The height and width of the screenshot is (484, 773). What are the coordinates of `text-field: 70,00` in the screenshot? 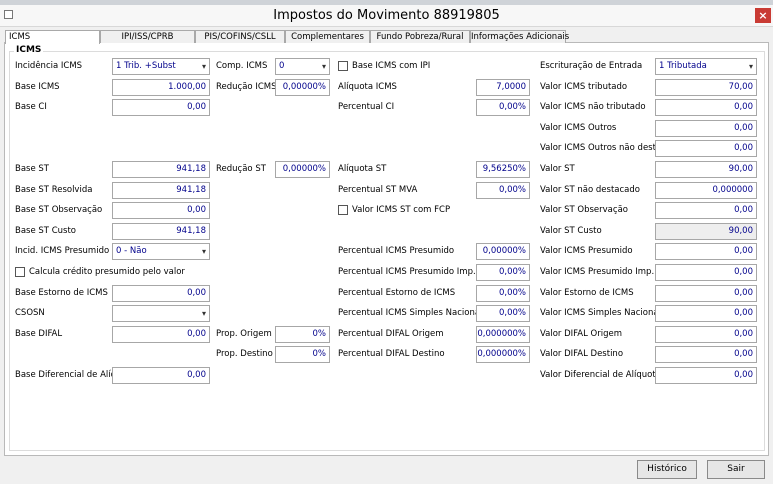 It's located at (706, 87).